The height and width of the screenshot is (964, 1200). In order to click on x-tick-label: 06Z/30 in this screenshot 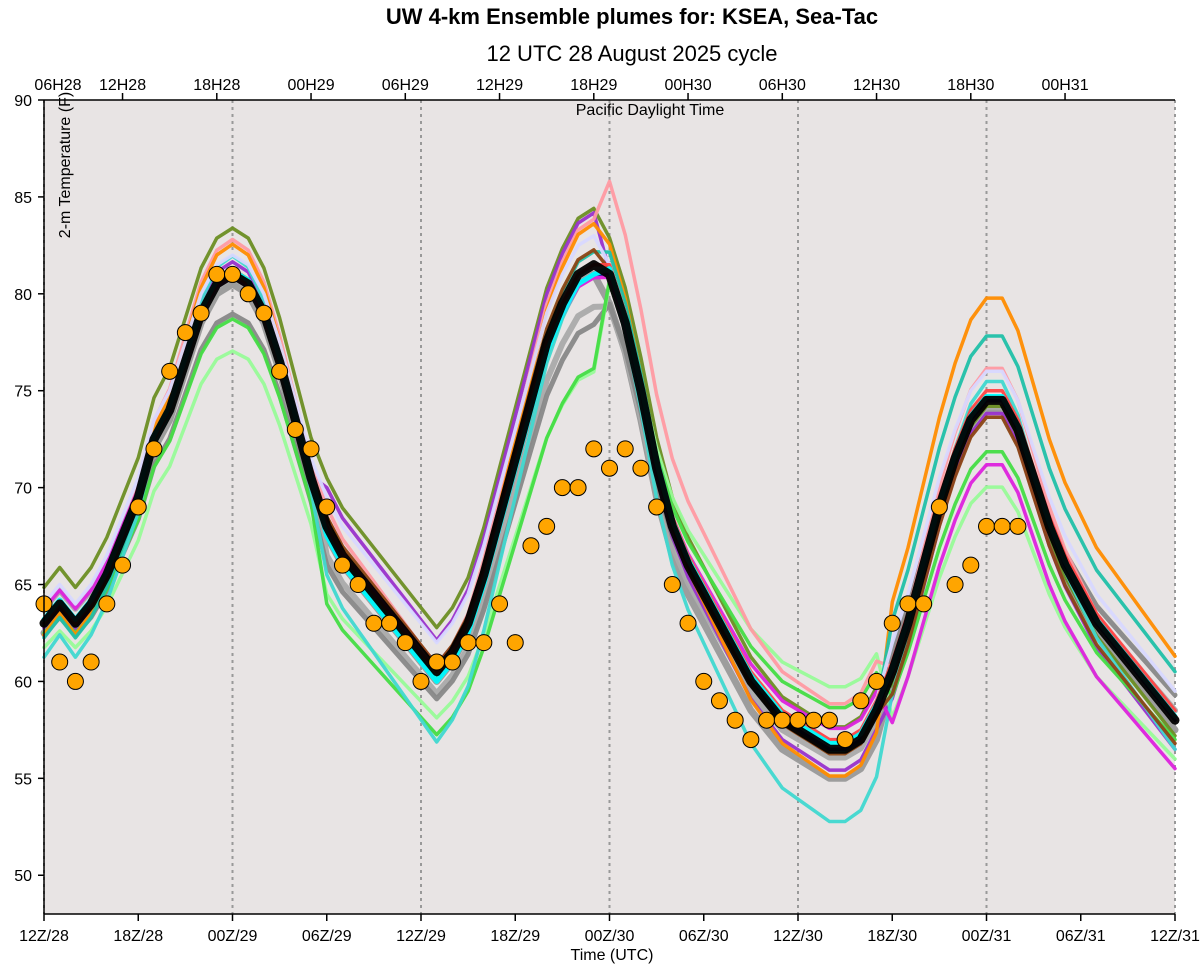, I will do `click(704, 936)`.